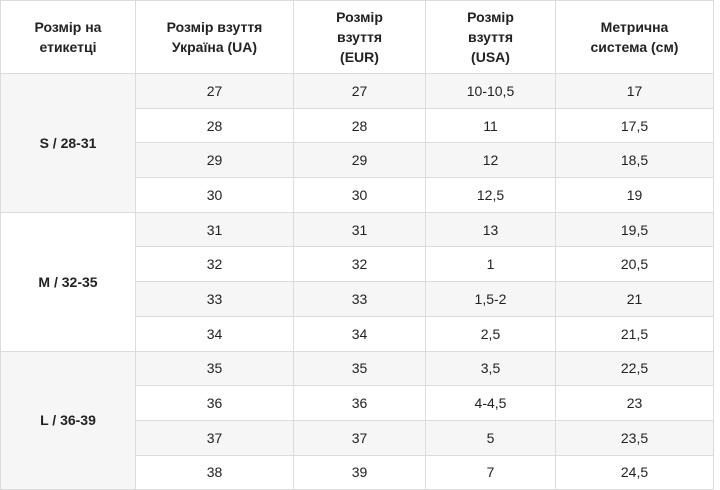 Image resolution: width=720 pixels, height=490 pixels. Describe the element at coordinates (634, 472) in the screenshot. I see `table-cell: 24,5` at that location.